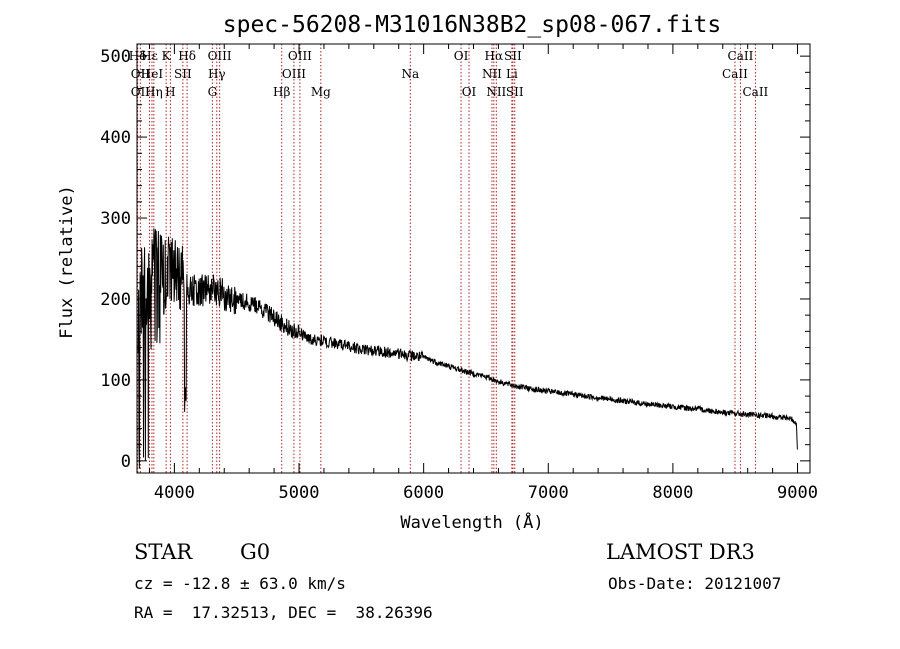  Describe the element at coordinates (494, 56) in the screenshot. I see `spectral-line-label: Hα` at that location.